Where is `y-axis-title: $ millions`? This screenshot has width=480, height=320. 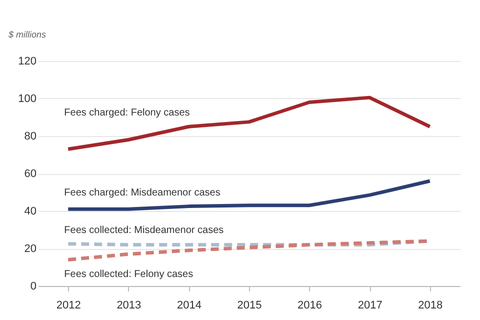 y-axis-title: $ millions is located at coordinates (27, 35).